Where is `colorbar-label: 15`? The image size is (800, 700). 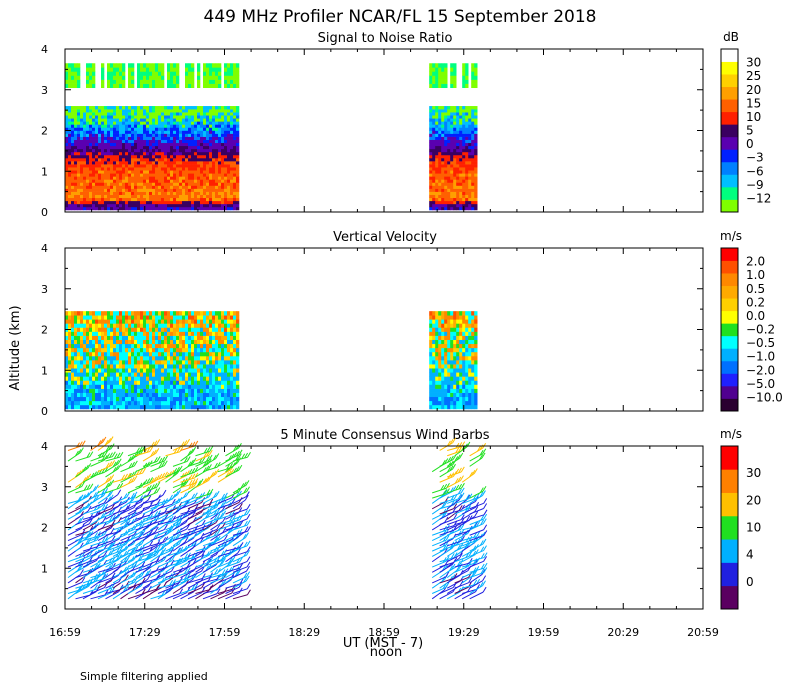
colorbar-label: 15 is located at coordinates (753, 103).